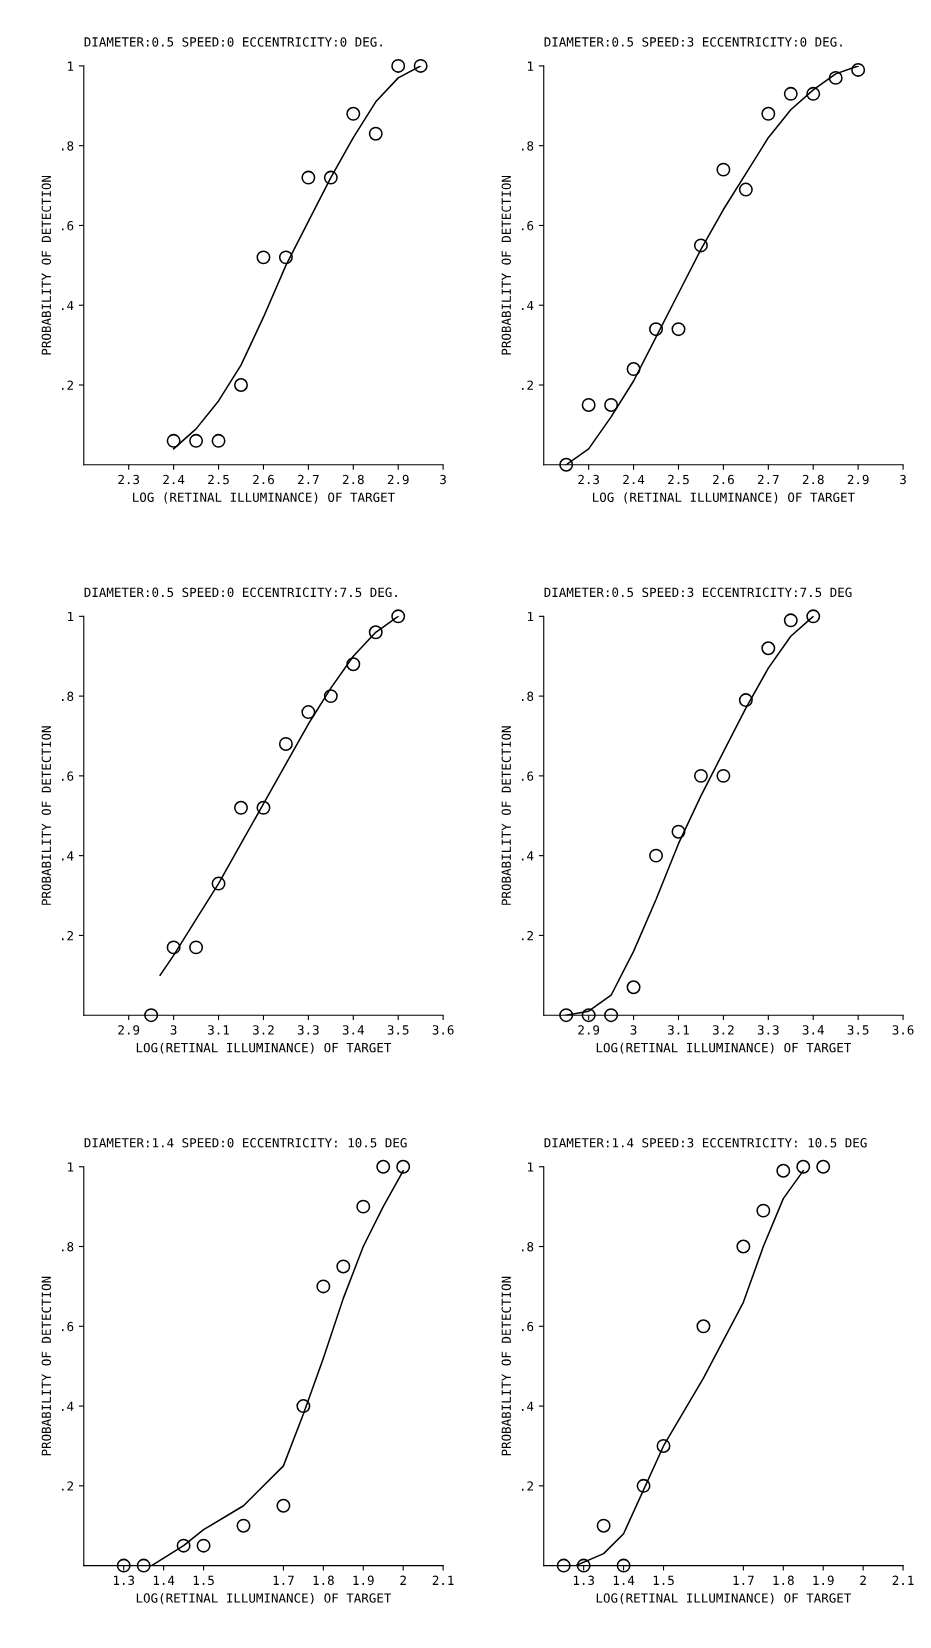 This screenshot has width=931, height=1648. What do you see at coordinates (698, 592) in the screenshot?
I see `chart-title: DIAMETER:0.5 SPEED:3 ECCENTRICITY:7.5 DEG` at bounding box center [698, 592].